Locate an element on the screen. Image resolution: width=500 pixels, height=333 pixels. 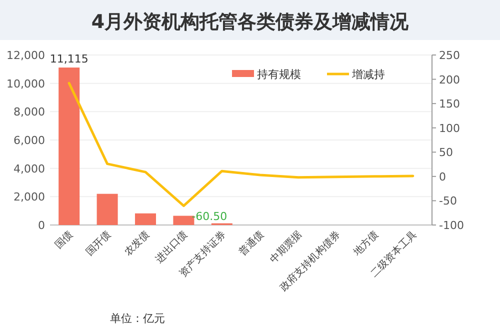
y-tick-label: 2,000 is located at coordinates (29, 197).